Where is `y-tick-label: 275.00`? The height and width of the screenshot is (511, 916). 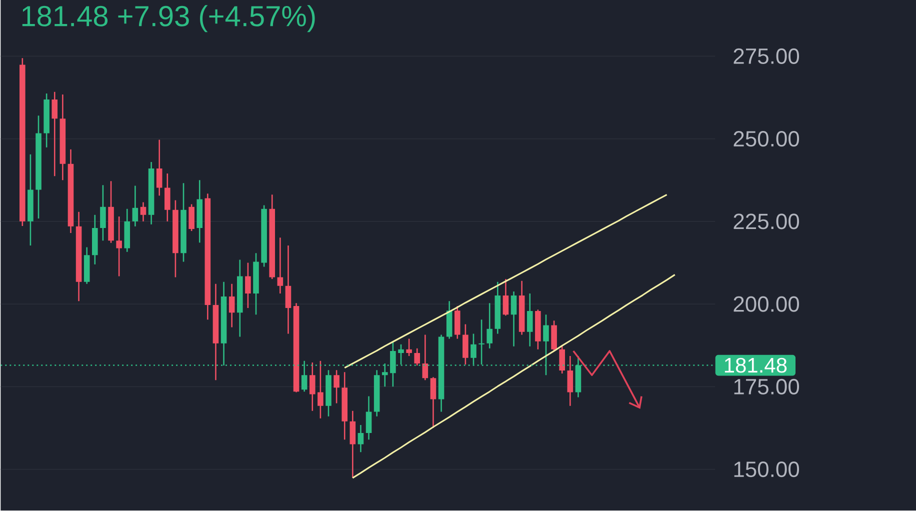 y-tick-label: 275.00 is located at coordinates (767, 56).